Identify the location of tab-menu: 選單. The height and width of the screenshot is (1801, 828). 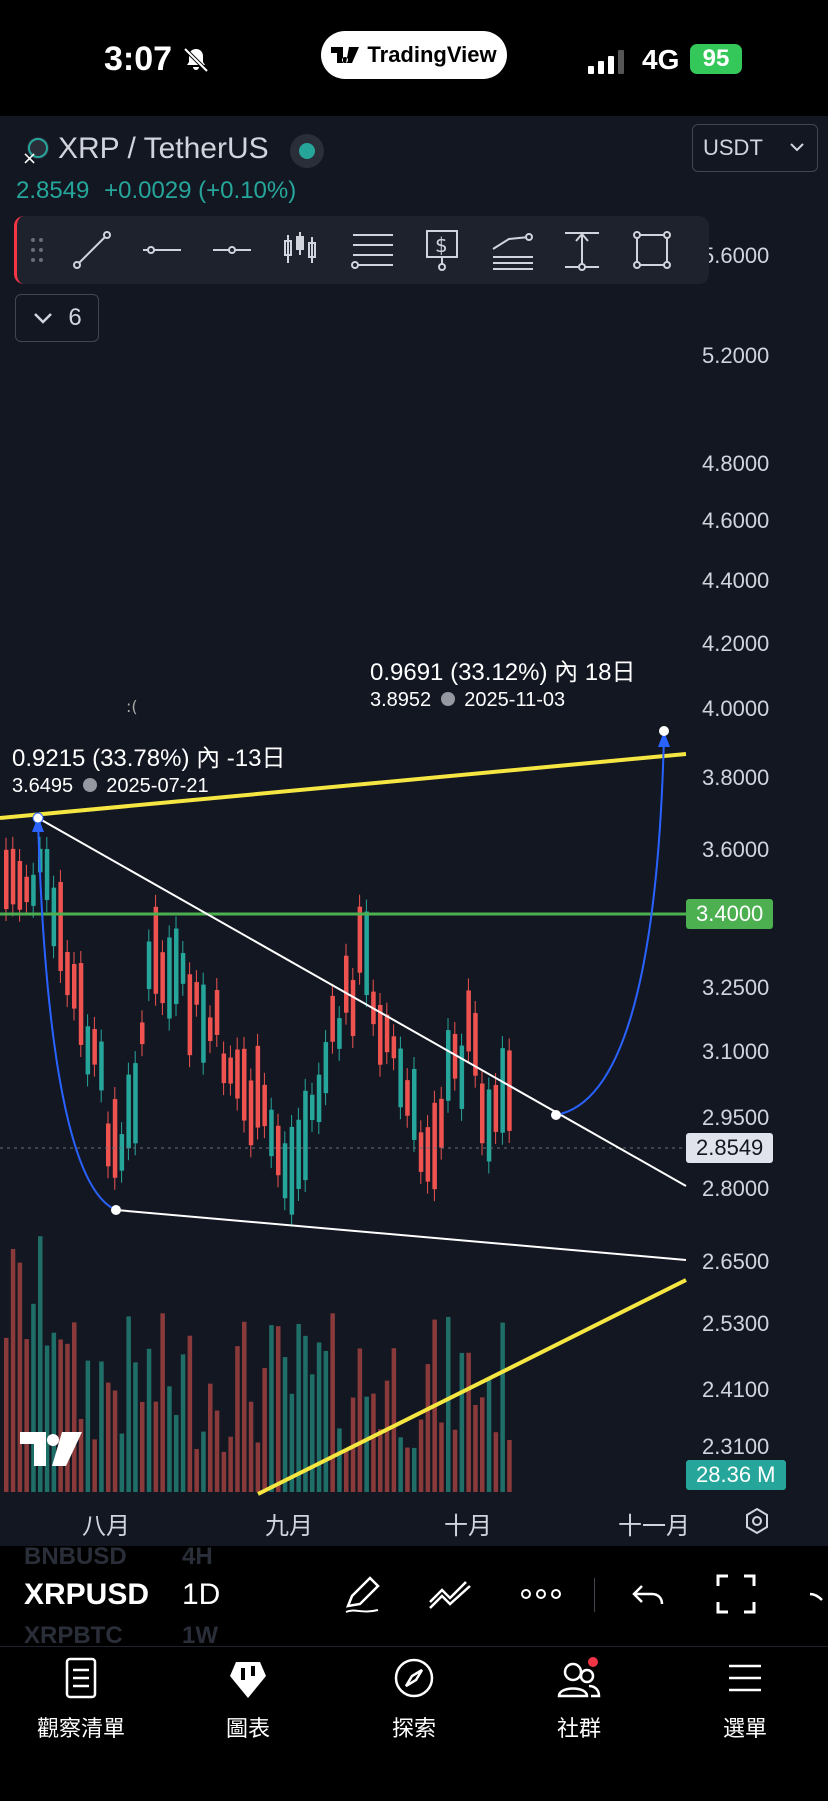
(745, 1699).